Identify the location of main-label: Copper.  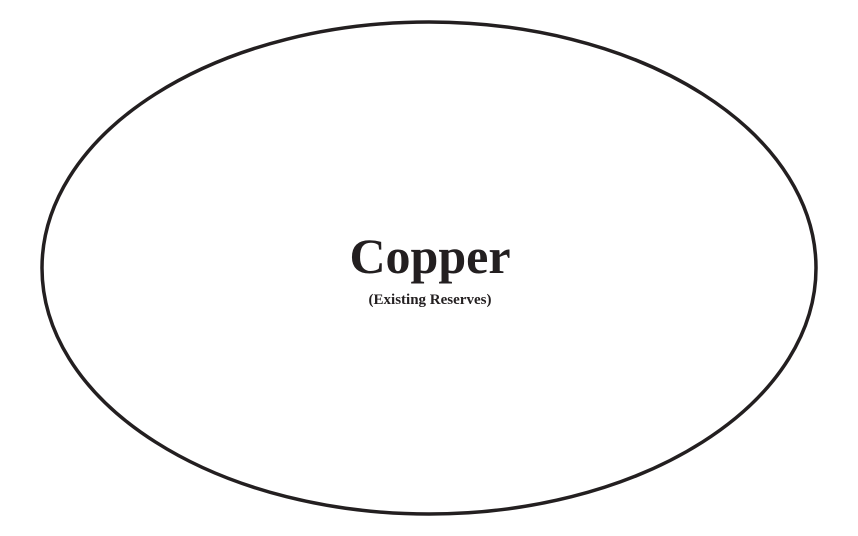
(429, 256).